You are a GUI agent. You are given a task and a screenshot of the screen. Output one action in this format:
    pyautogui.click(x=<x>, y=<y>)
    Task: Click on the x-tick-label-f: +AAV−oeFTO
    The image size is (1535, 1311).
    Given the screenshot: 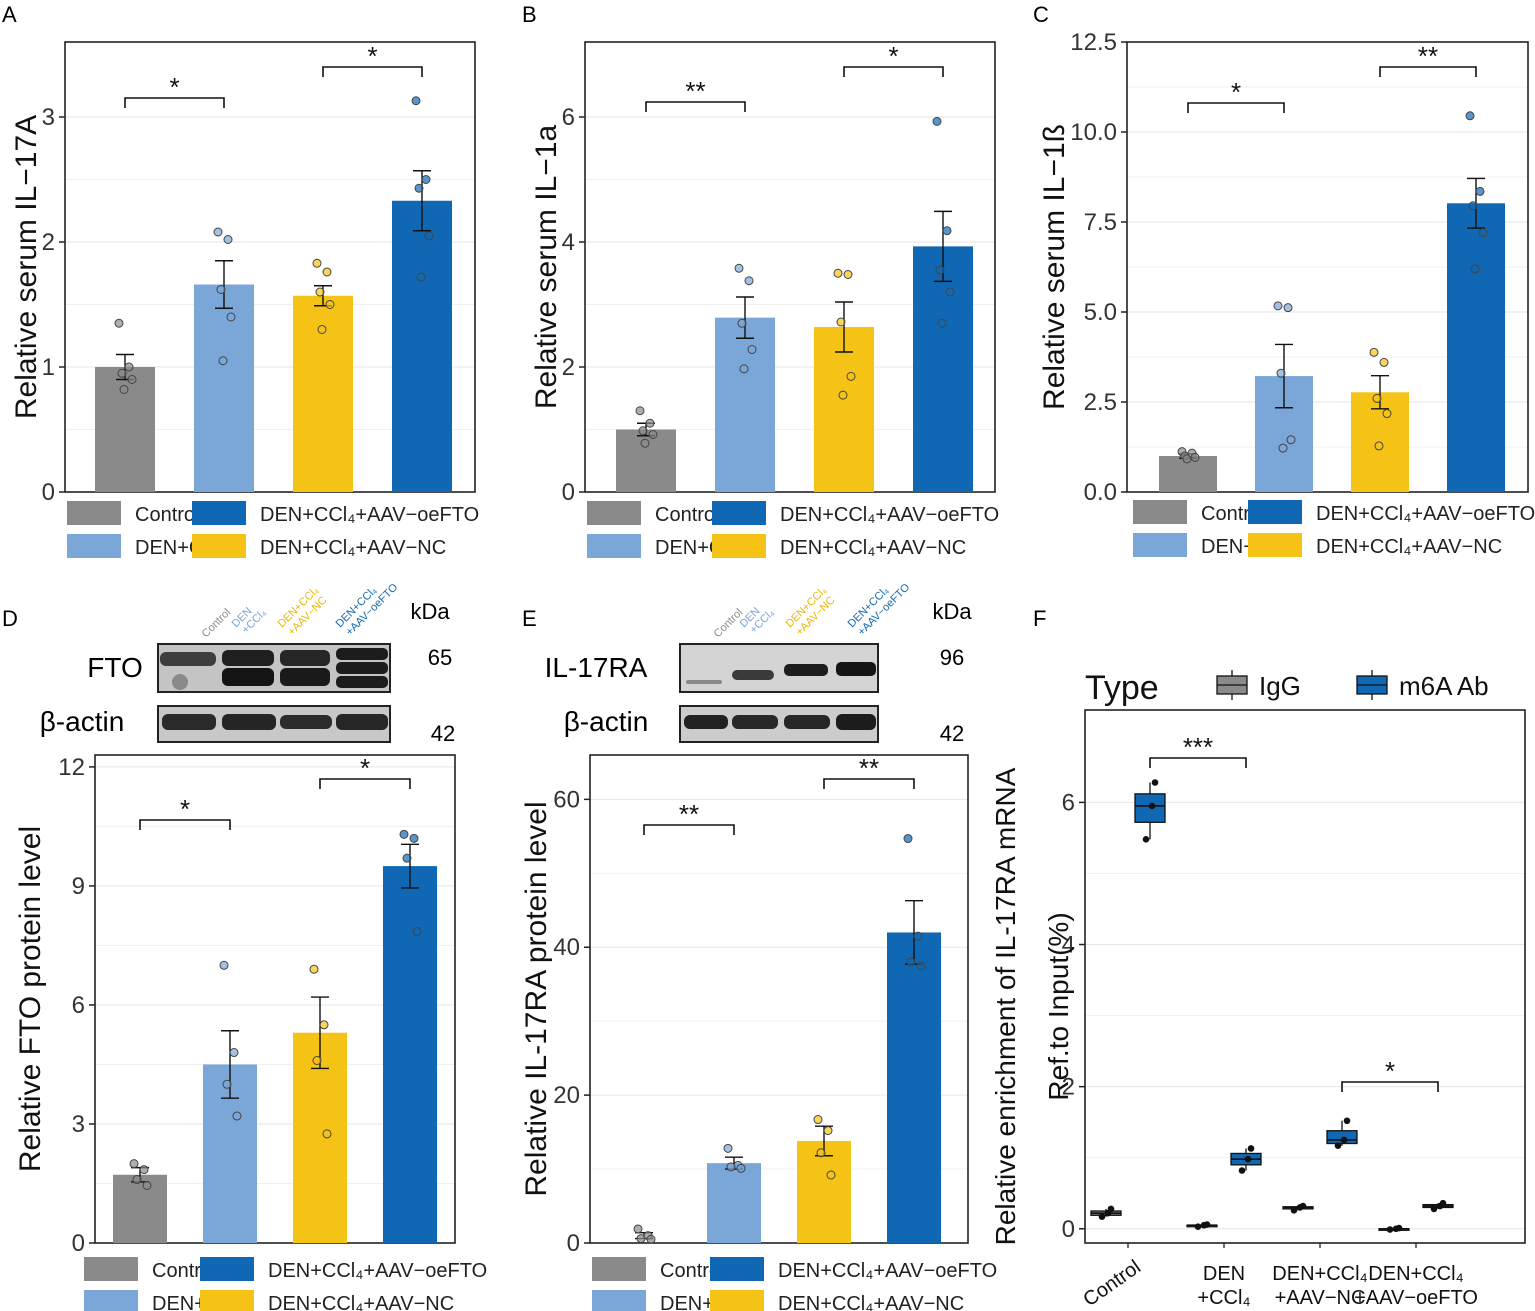 What is the action you would take?
    pyautogui.click(x=1416, y=1298)
    